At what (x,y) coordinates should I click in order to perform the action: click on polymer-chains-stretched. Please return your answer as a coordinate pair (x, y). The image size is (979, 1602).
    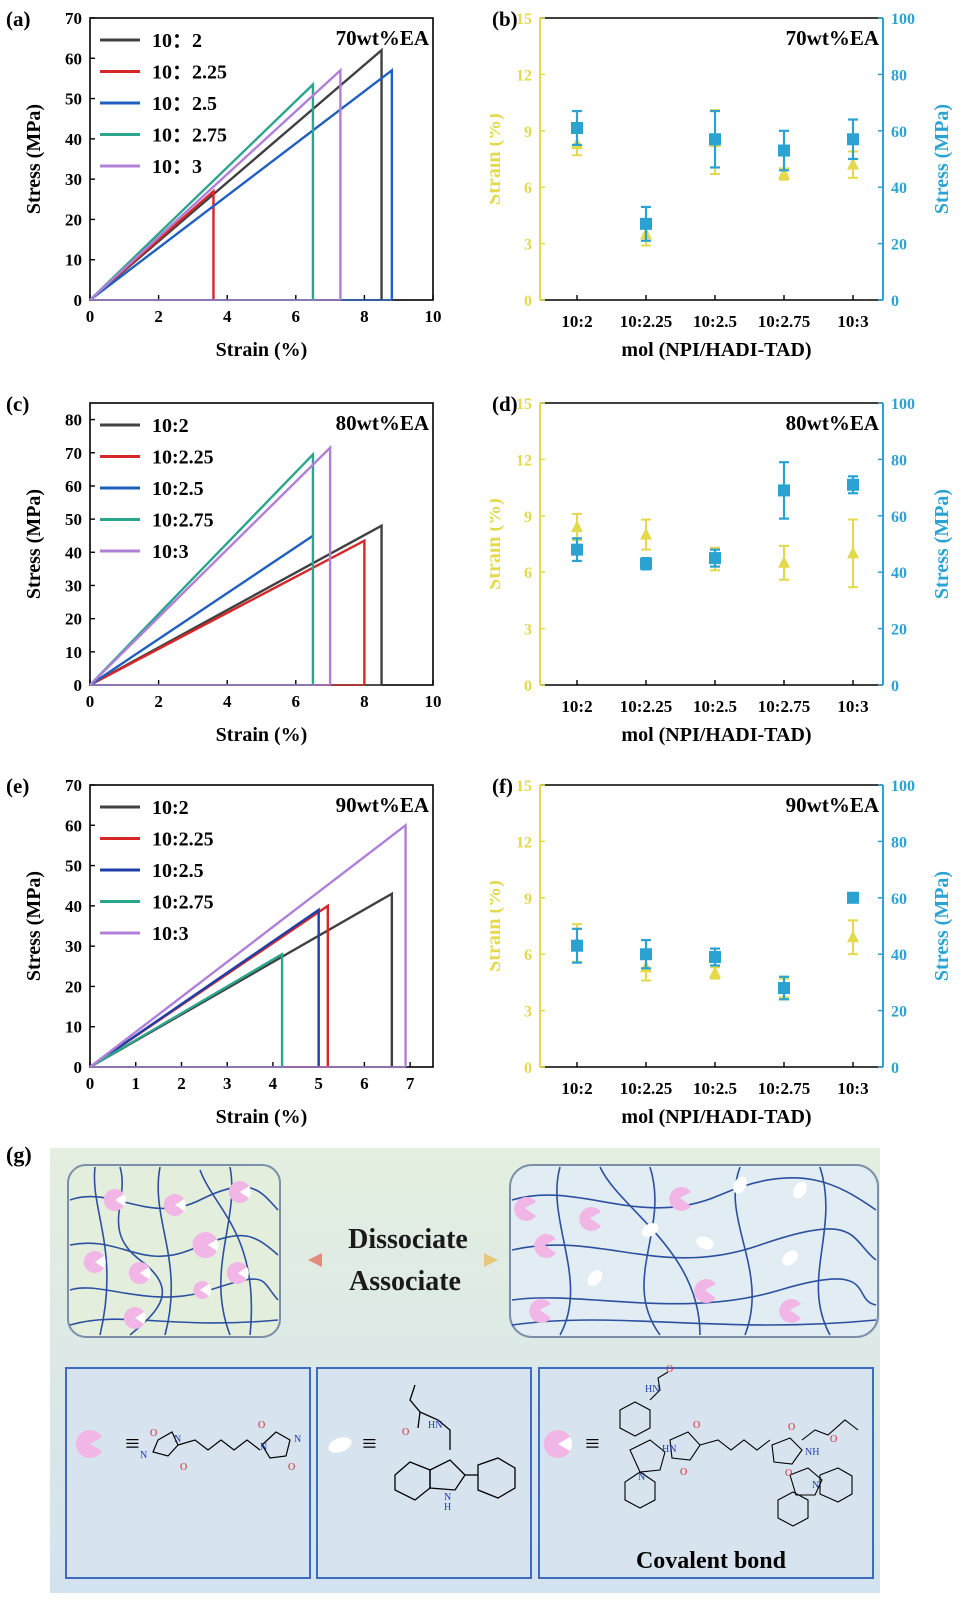
    Looking at the image, I should click on (694, 1251).